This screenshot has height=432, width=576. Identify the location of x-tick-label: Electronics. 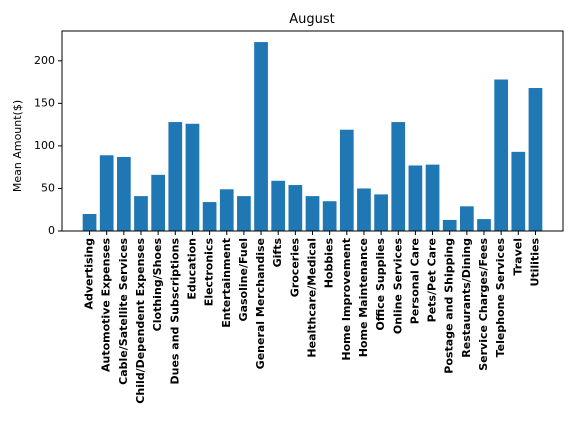
(209, 272).